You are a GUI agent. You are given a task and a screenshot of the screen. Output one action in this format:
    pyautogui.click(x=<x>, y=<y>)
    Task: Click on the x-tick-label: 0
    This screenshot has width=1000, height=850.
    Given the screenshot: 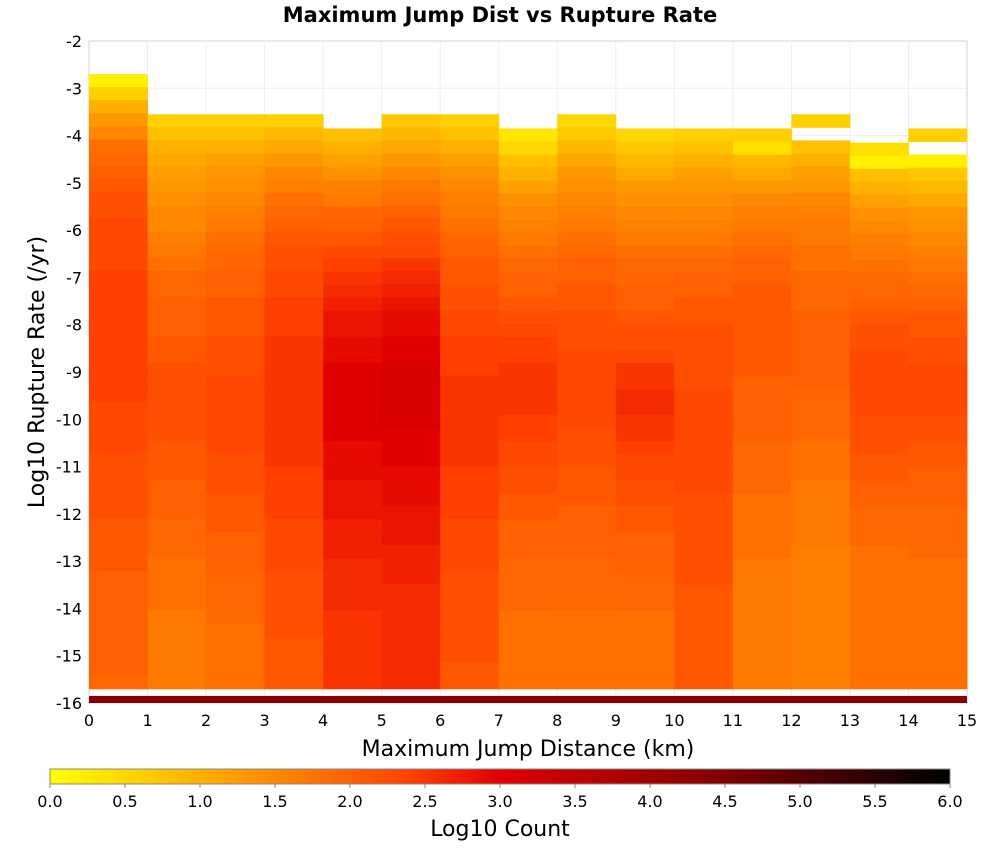 What is the action you would take?
    pyautogui.click(x=89, y=720)
    